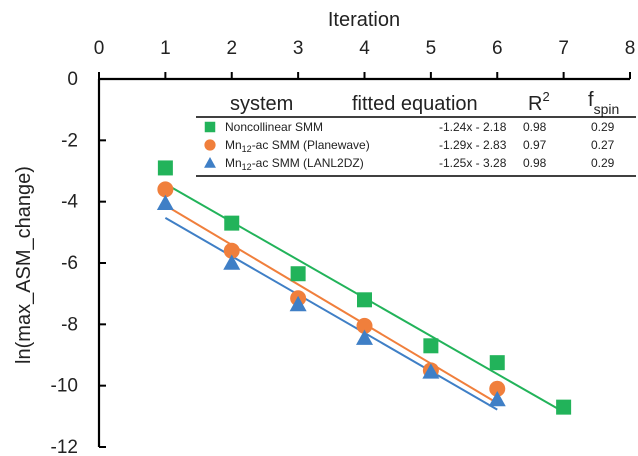 This screenshot has width=638, height=456. I want to click on y-tick-label: -12, so click(64, 446).